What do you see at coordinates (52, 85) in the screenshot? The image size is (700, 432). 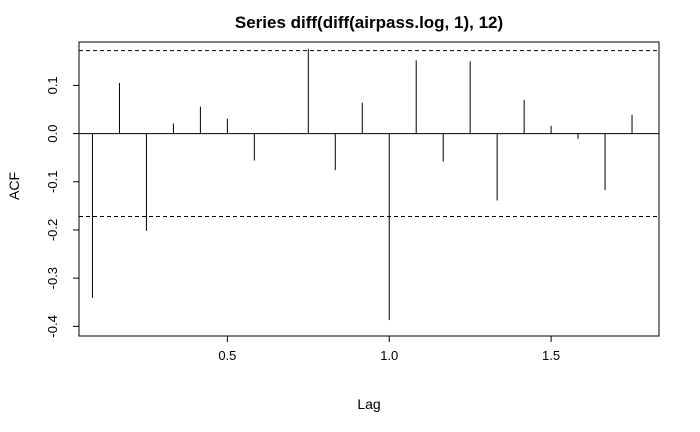 I see `y-tick-label: 0.1` at bounding box center [52, 85].